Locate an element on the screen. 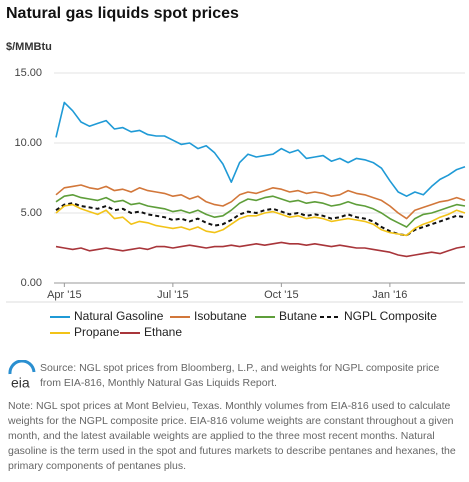 This screenshot has height=482, width=469. x-tick-label: Jan '16 is located at coordinates (389, 295).